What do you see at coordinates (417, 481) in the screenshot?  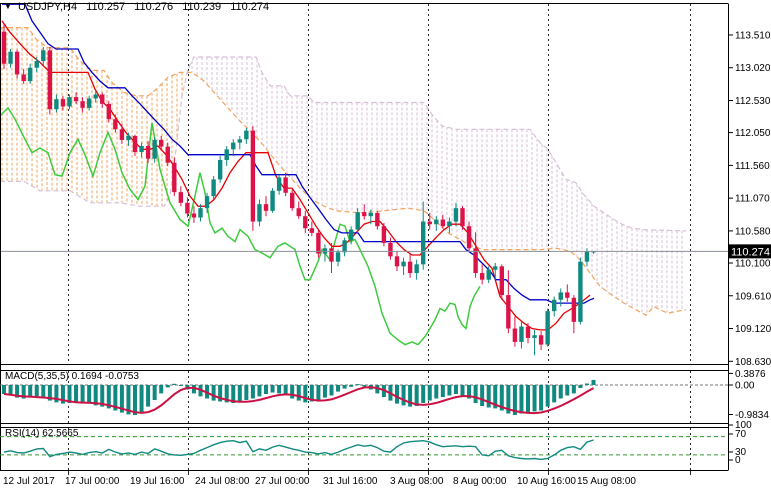 I see `svg-text: 3 Aug 08:00` at bounding box center [417, 481].